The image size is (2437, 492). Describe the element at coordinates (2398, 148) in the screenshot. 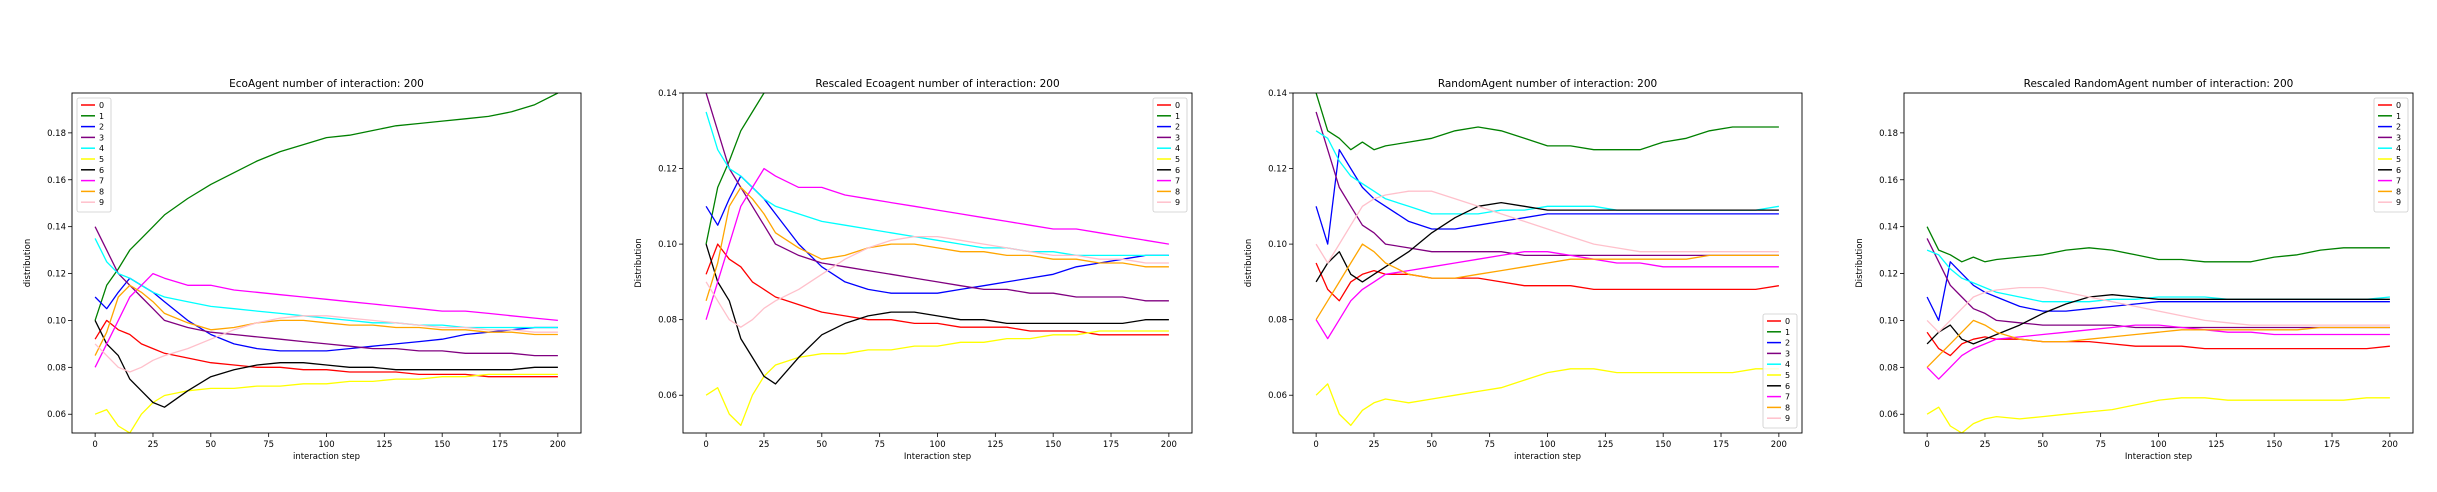

I see `legend-label-4: 4` at that location.